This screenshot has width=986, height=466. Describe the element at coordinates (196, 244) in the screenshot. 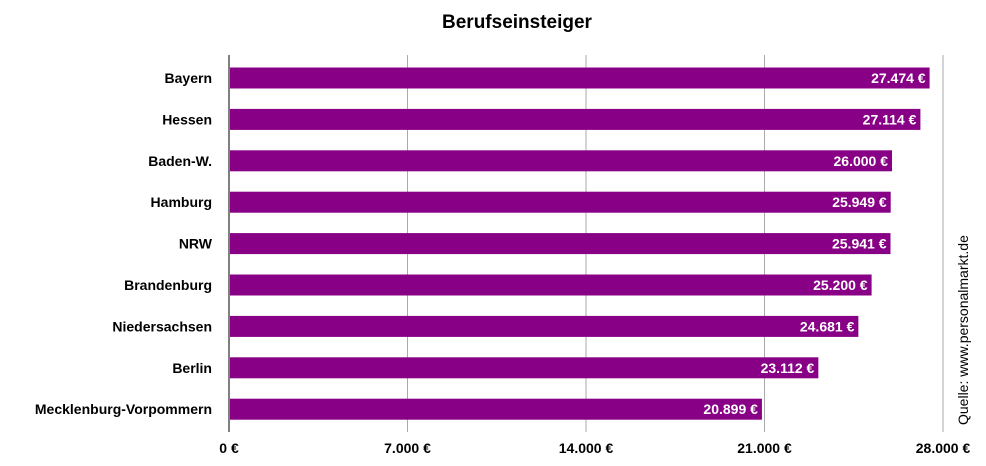

I see `category-label: NRW` at that location.